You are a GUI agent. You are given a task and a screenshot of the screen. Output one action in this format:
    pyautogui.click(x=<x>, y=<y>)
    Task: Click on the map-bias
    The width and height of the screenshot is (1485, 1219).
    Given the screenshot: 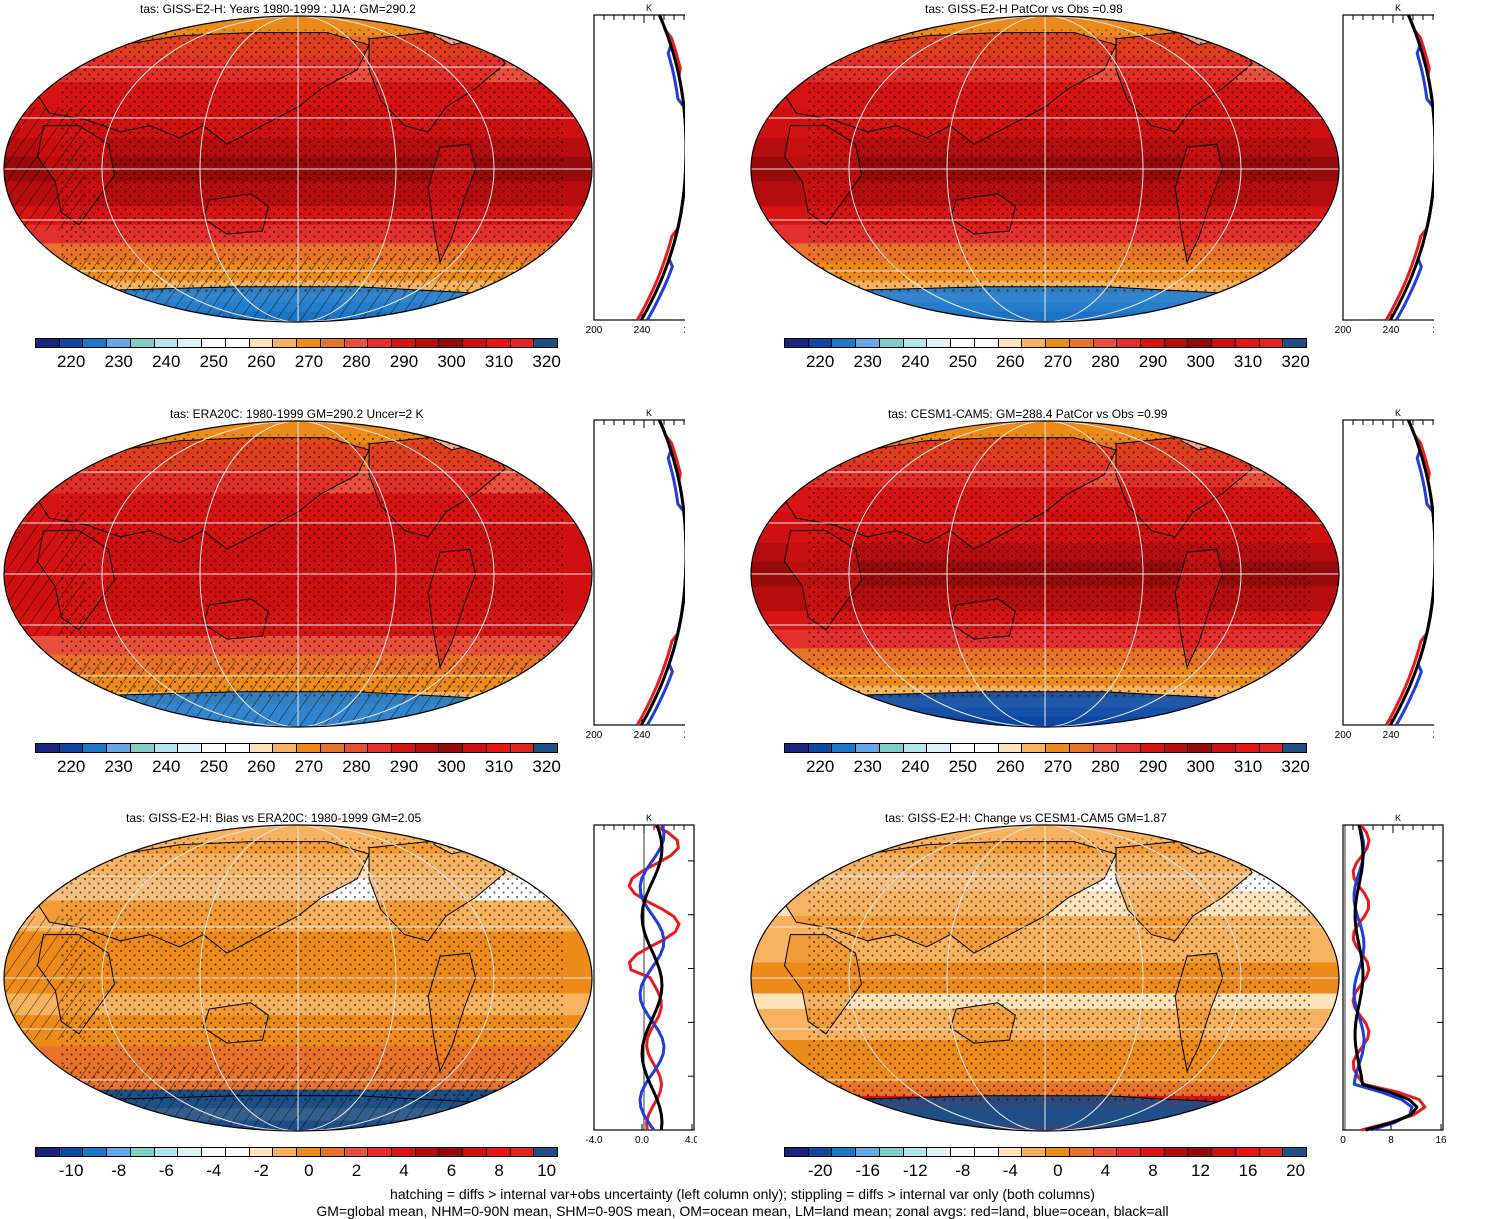 What is the action you would take?
    pyautogui.click(x=298, y=978)
    